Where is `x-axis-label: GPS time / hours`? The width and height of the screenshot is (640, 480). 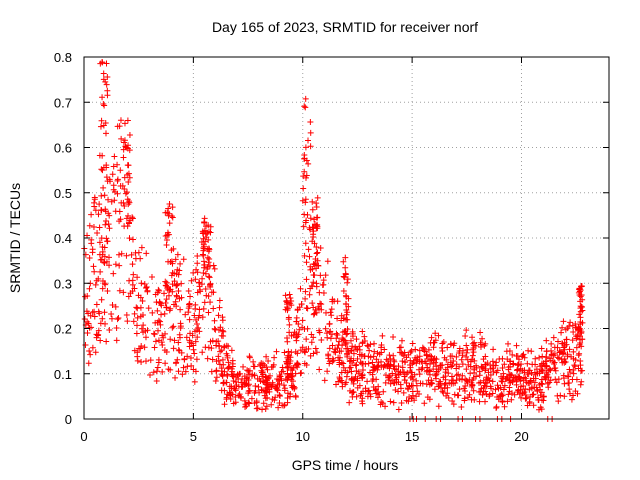
x-axis-label: GPS time / hours is located at coordinates (345, 465).